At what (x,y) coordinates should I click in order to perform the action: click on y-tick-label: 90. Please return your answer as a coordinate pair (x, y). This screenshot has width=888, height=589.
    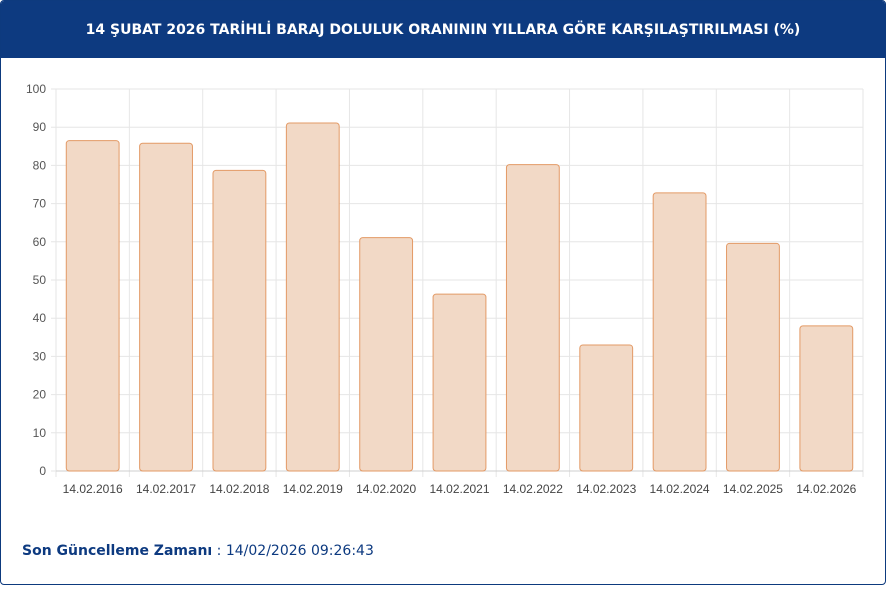
    Looking at the image, I should click on (40, 127).